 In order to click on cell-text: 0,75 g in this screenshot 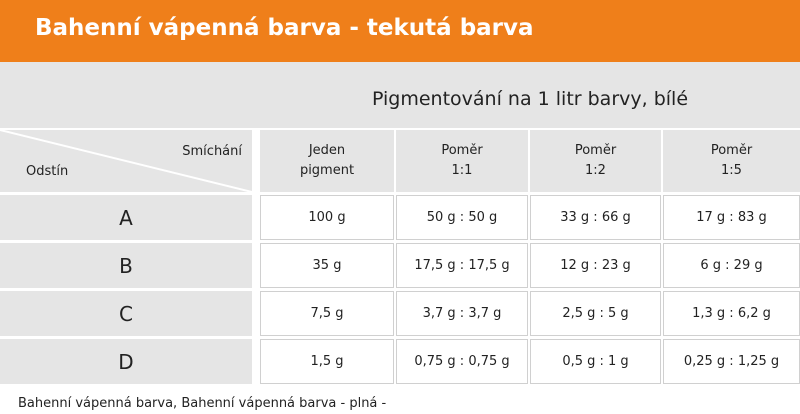, I will do `click(462, 361)`.